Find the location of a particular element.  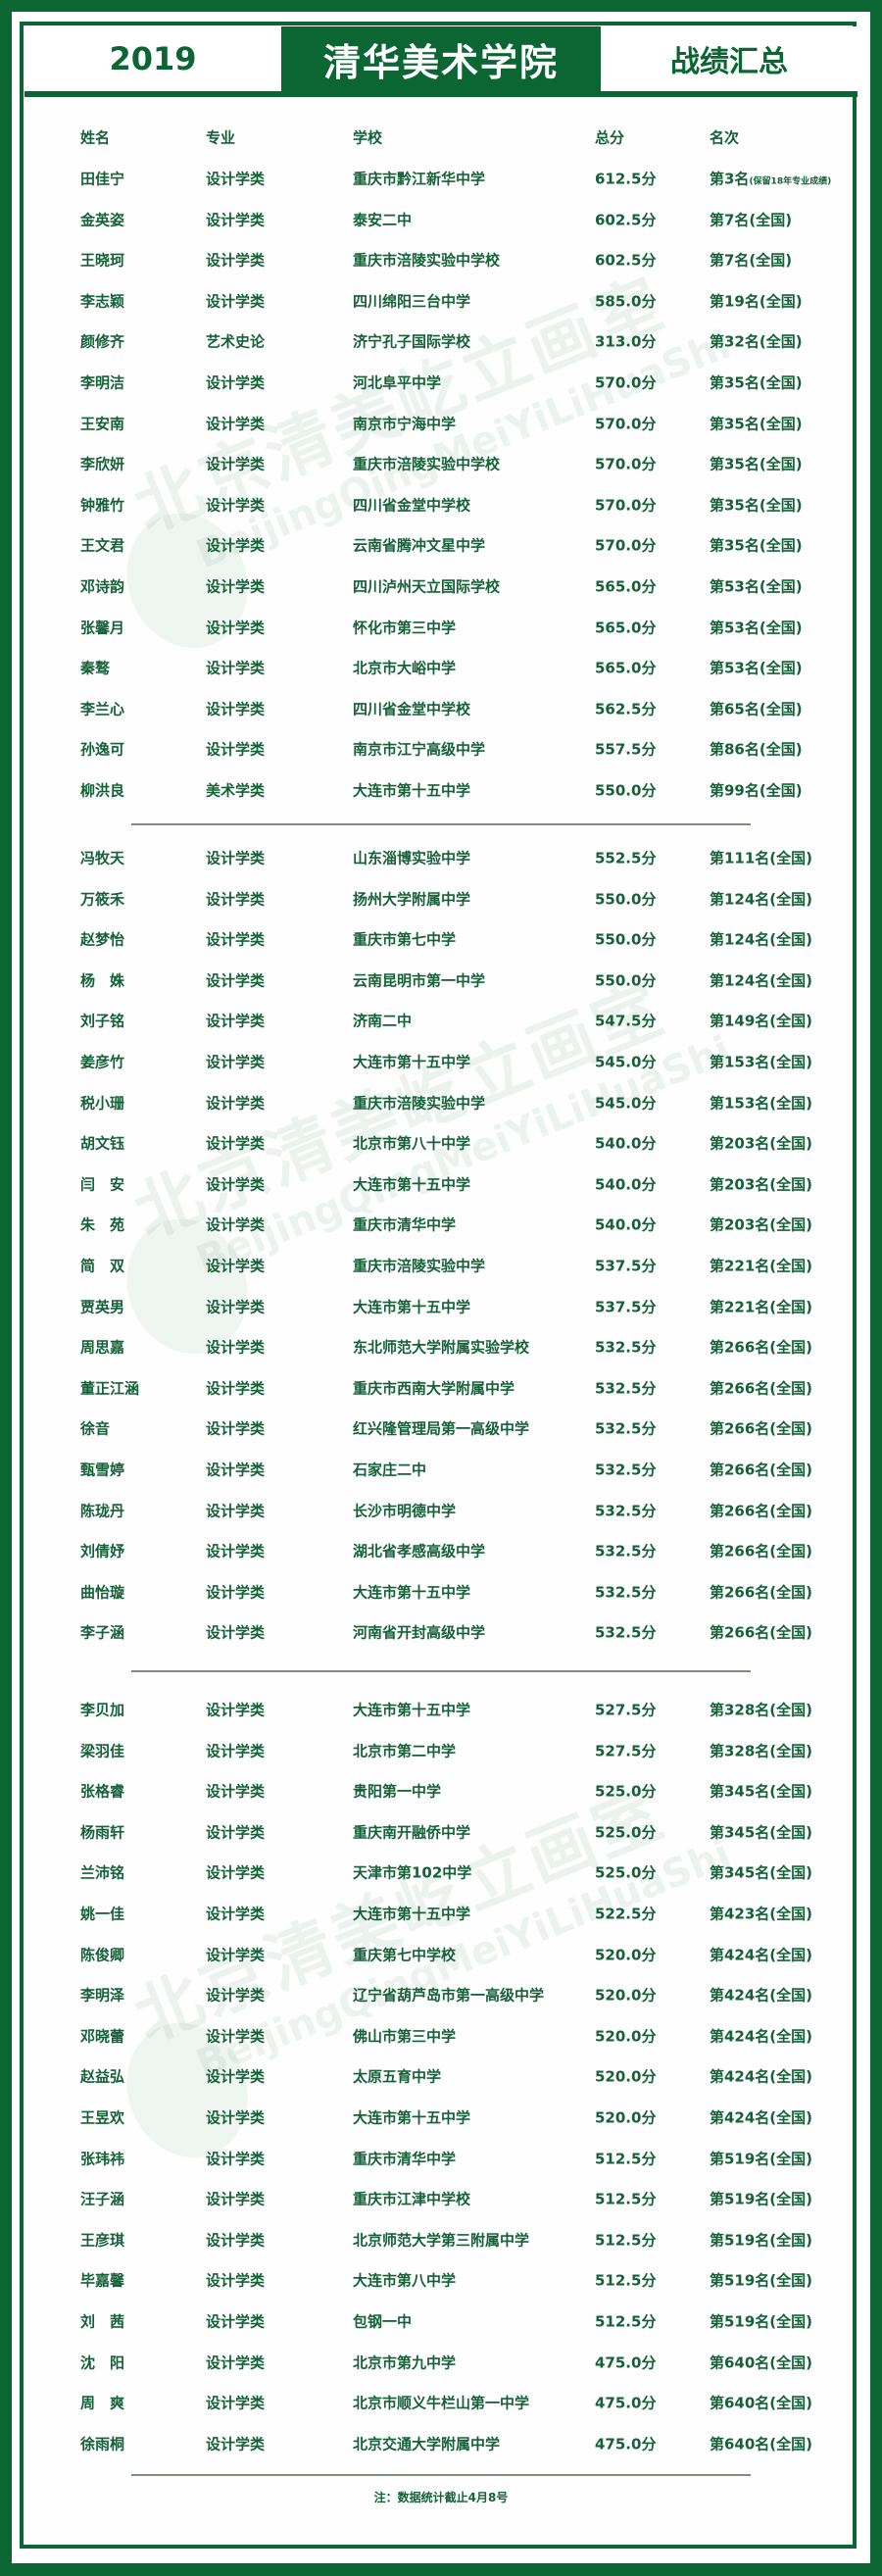

total-score: 537.5分 is located at coordinates (626, 1307).